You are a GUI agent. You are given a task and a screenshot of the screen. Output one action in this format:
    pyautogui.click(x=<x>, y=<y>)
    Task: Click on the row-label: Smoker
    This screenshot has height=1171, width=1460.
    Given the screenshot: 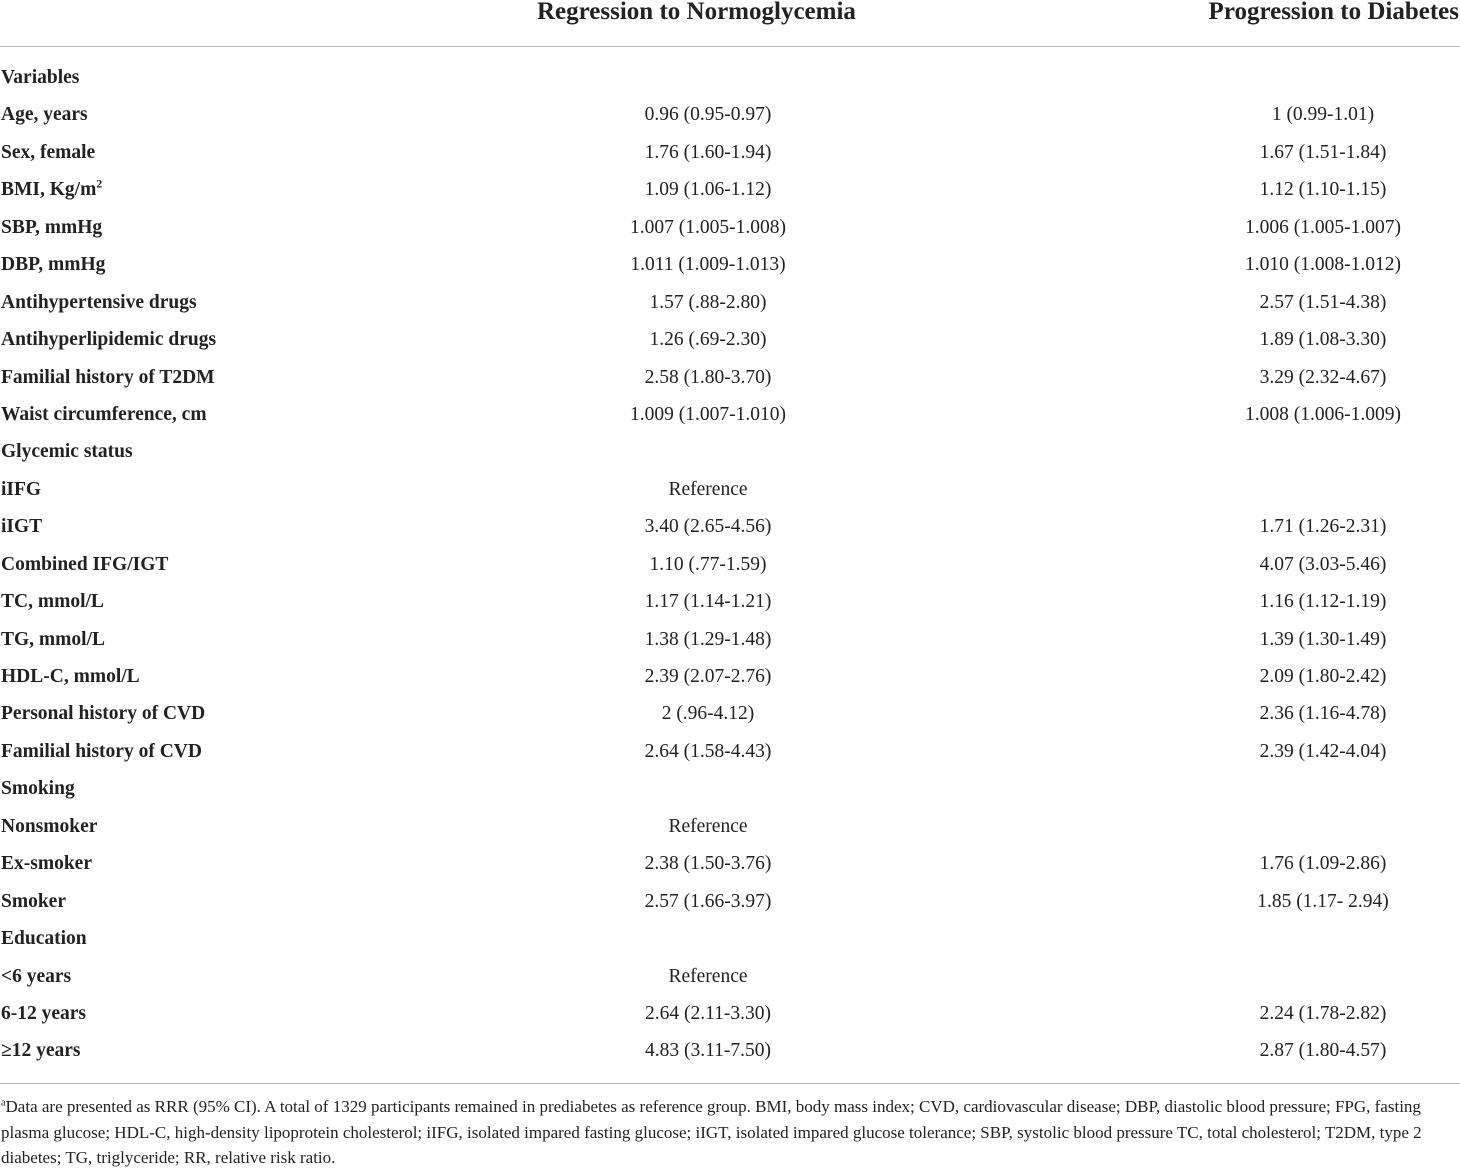 What is the action you would take?
    pyautogui.click(x=33, y=901)
    